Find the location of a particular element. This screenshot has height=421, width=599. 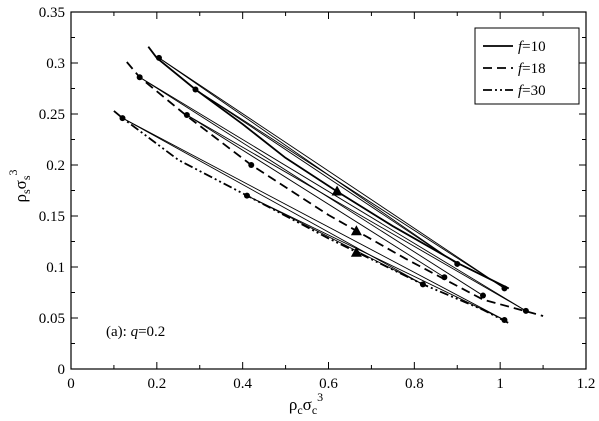

y-label-sigma: σ is located at coordinates (20, 184).